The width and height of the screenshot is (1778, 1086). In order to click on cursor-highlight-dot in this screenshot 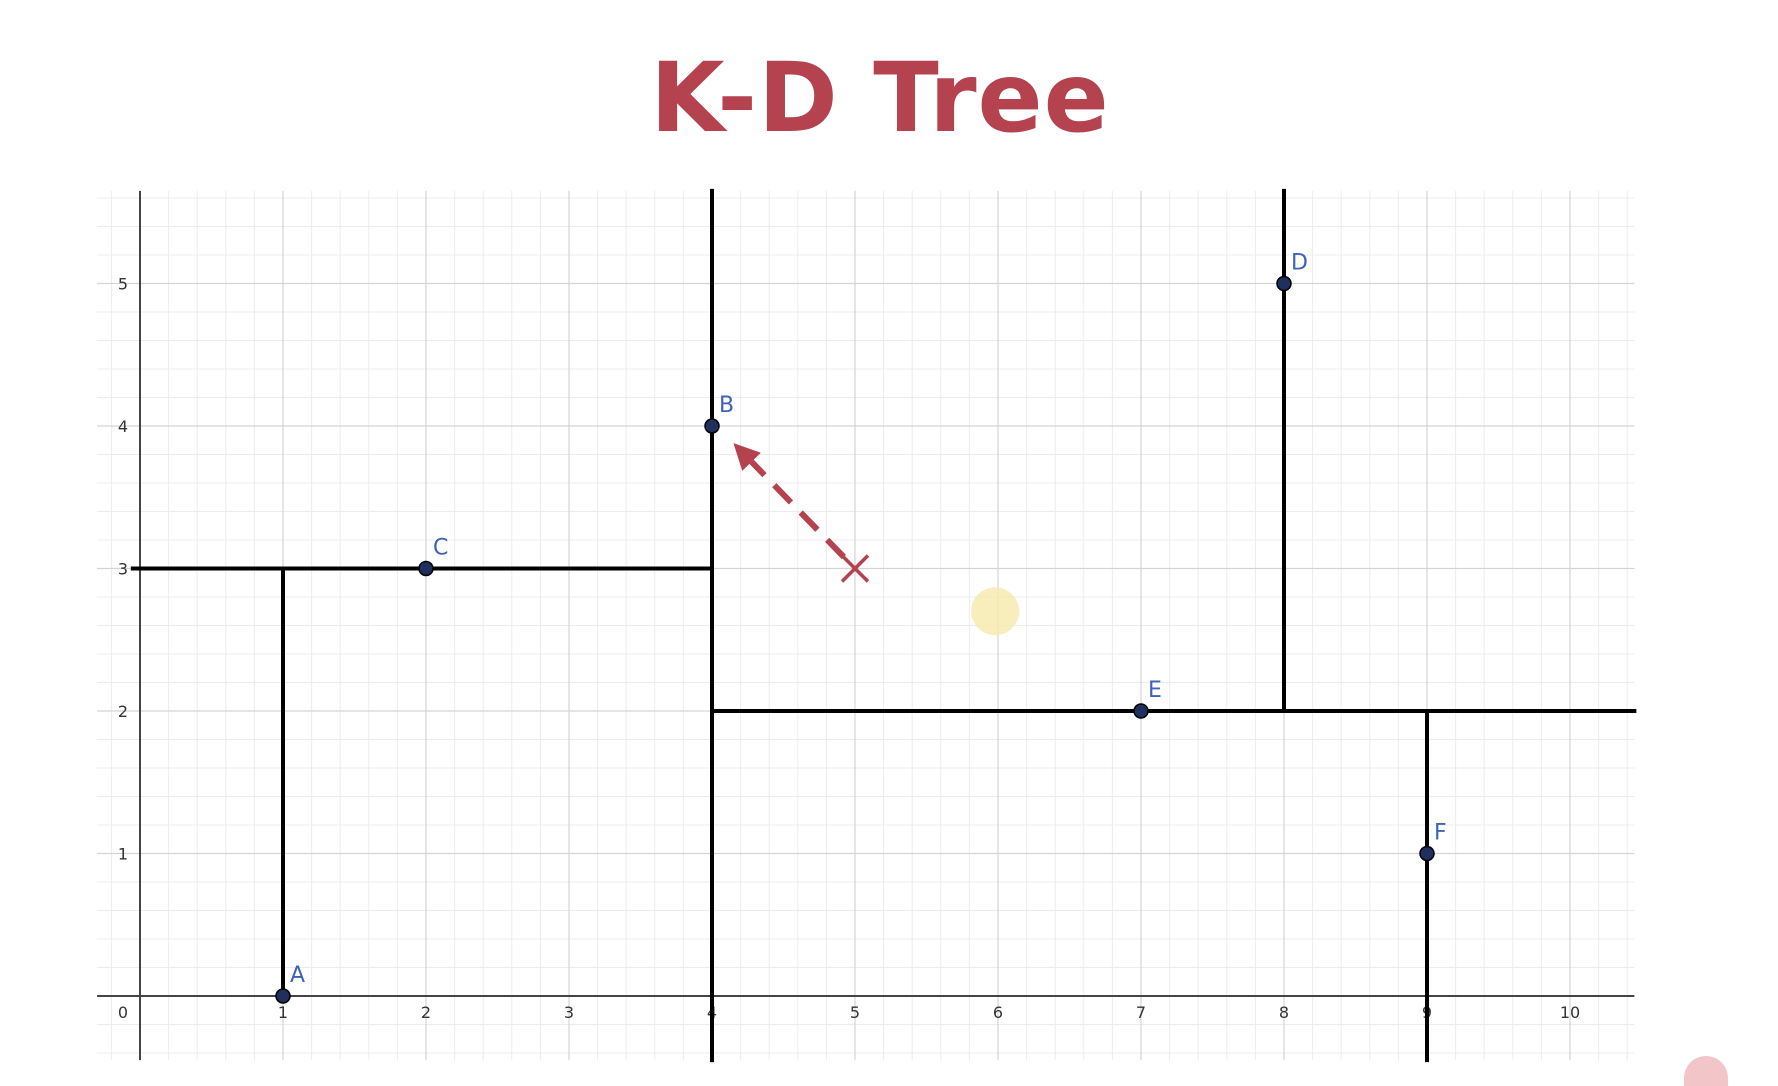, I will do `click(995, 611)`.